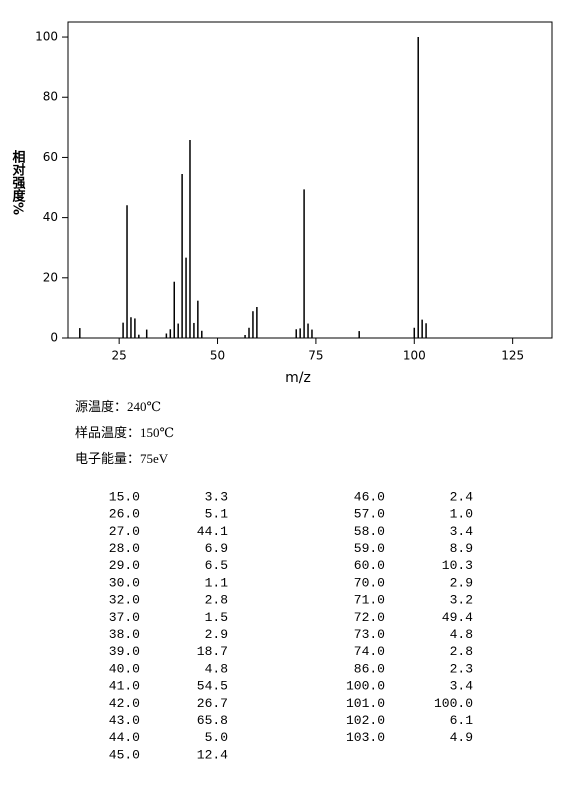 Image resolution: width=570 pixels, height=789 pixels. Describe the element at coordinates (212, 651) in the screenshot. I see `table-cell: 18.7` at that location.